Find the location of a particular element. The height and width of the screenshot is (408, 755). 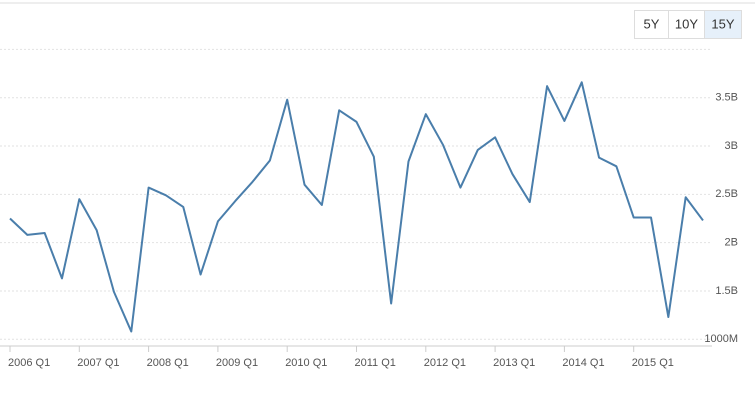

range-buttons: 5Y 10Y 15Y is located at coordinates (688, 24).